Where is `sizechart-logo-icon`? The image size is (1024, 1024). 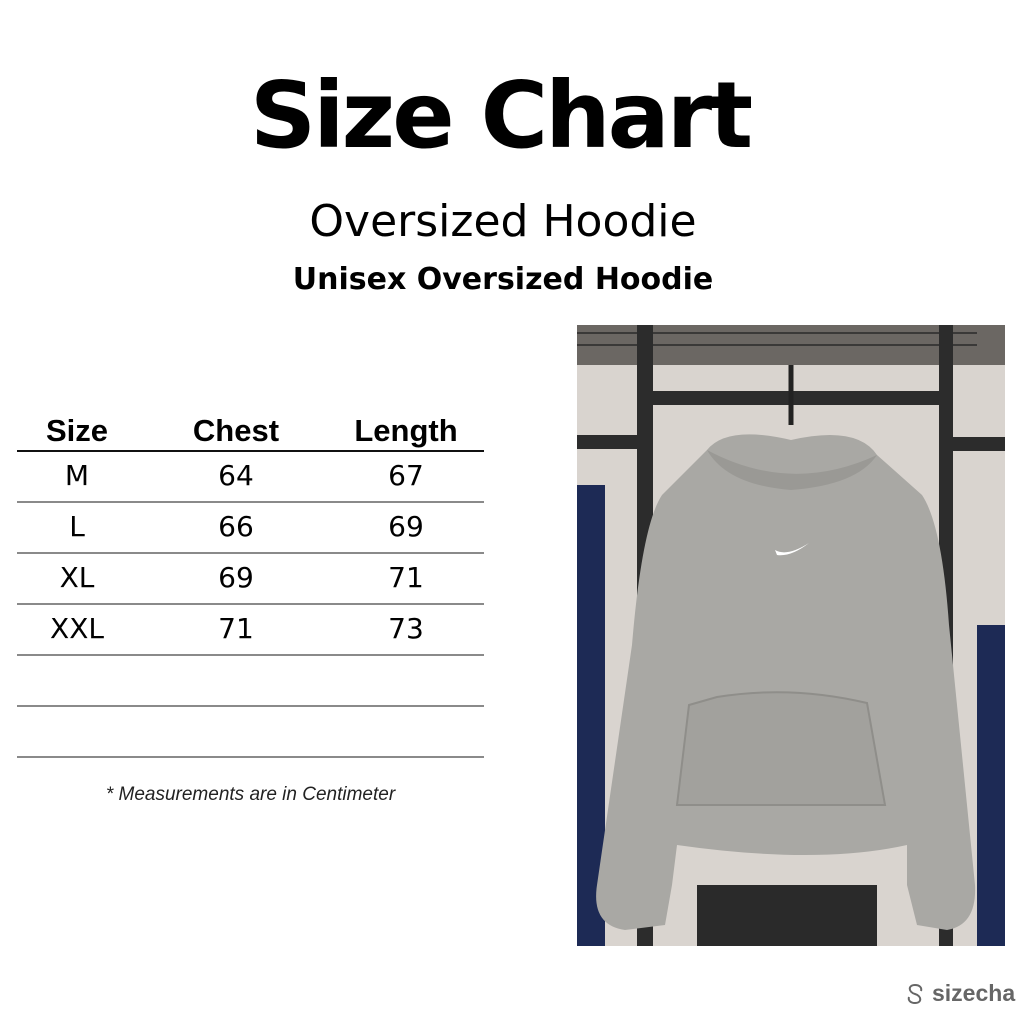
sizechart-logo-icon is located at coordinates (915, 993).